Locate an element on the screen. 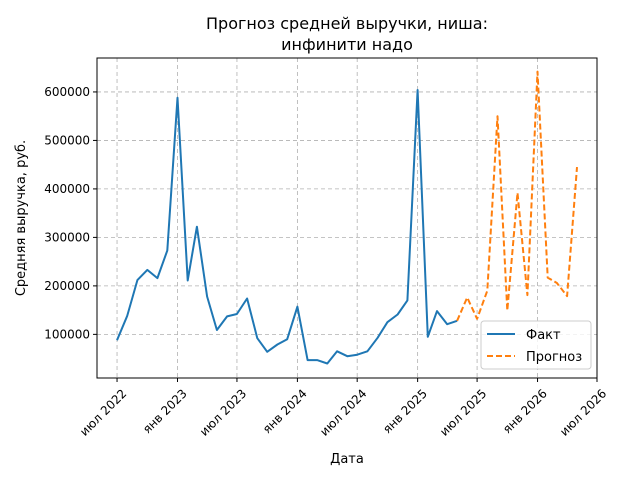 This screenshot has width=640, height=480. chart-title-line-1: Прогноз средней выручки, ниша: is located at coordinates (347, 23).